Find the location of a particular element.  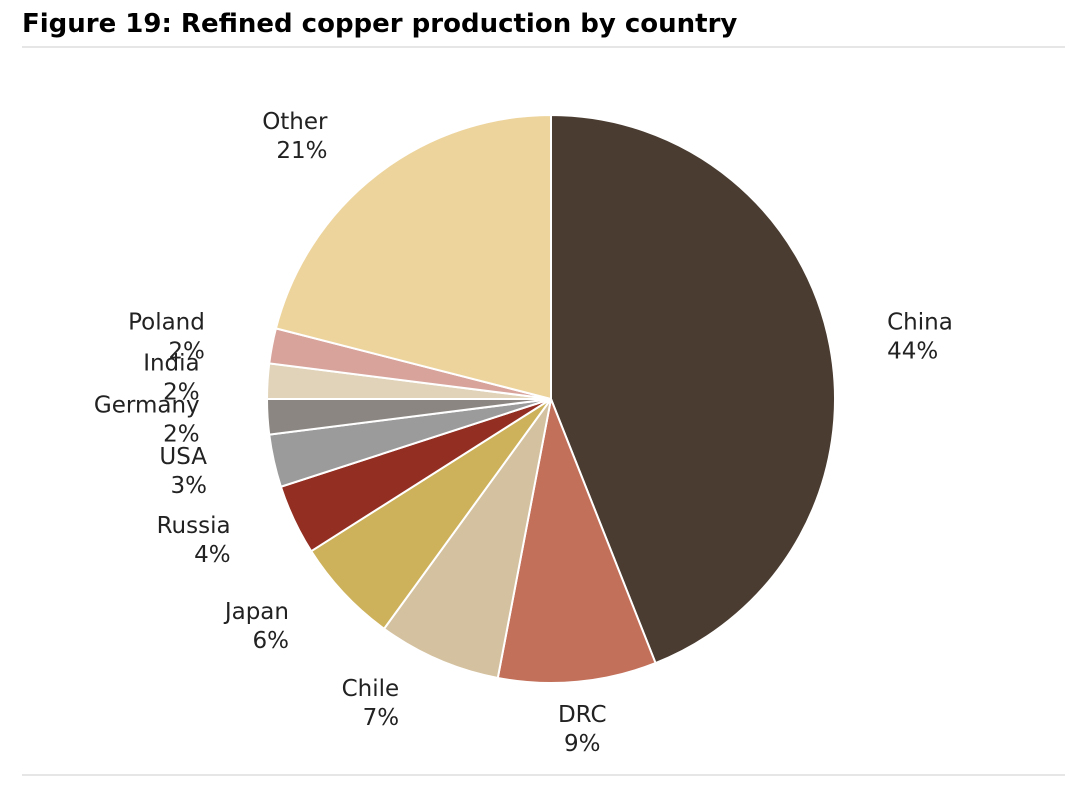

slice-value-label: 3% is located at coordinates (188, 486).